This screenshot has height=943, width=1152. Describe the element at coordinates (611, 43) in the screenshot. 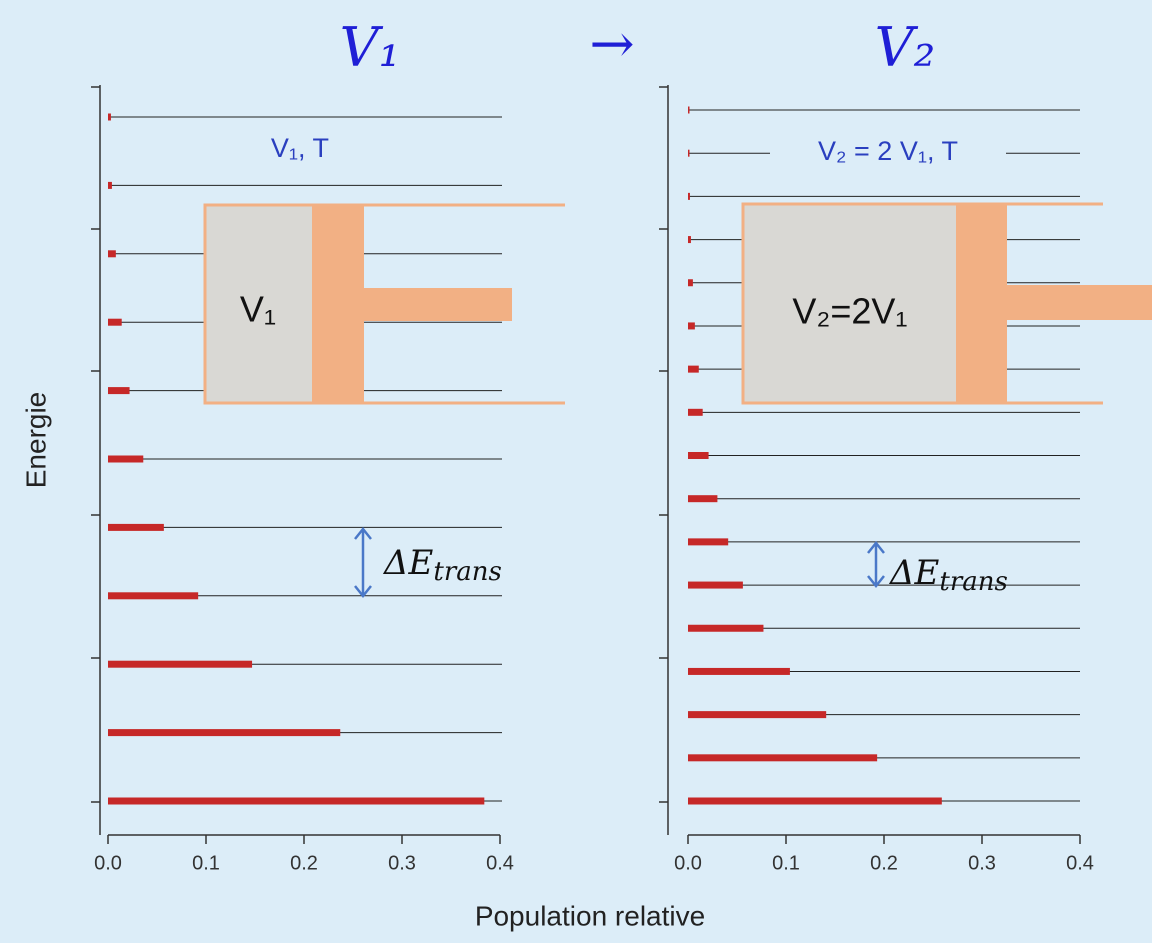

I see `title-arrow: →` at that location.